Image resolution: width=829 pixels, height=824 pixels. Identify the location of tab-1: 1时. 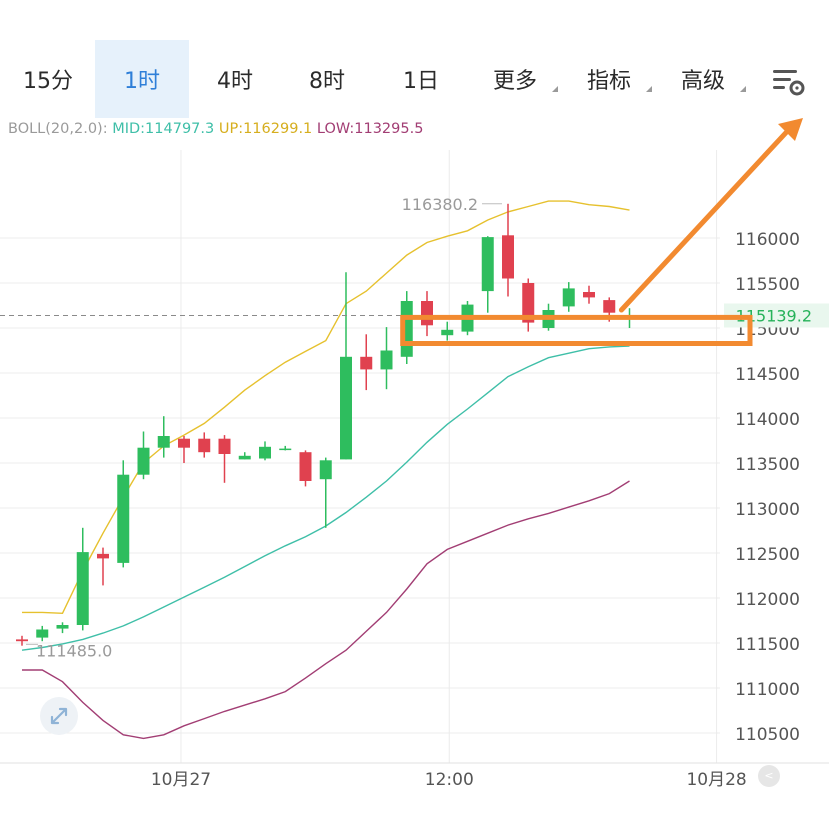
(142, 79).